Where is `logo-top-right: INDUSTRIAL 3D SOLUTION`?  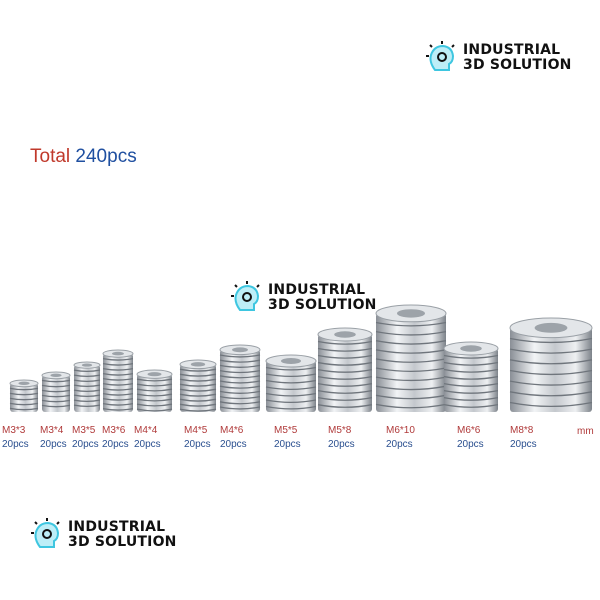 logo-top-right: INDUSTRIAL 3D SOLUTION is located at coordinates (498, 58).